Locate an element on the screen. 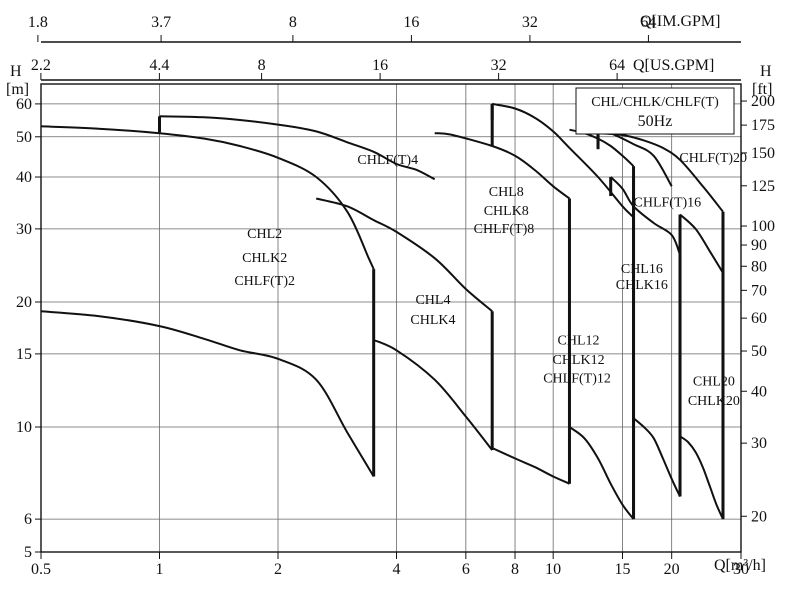 This screenshot has width=790, height=591. y-tick-label-left: 40 is located at coordinates (24, 177).